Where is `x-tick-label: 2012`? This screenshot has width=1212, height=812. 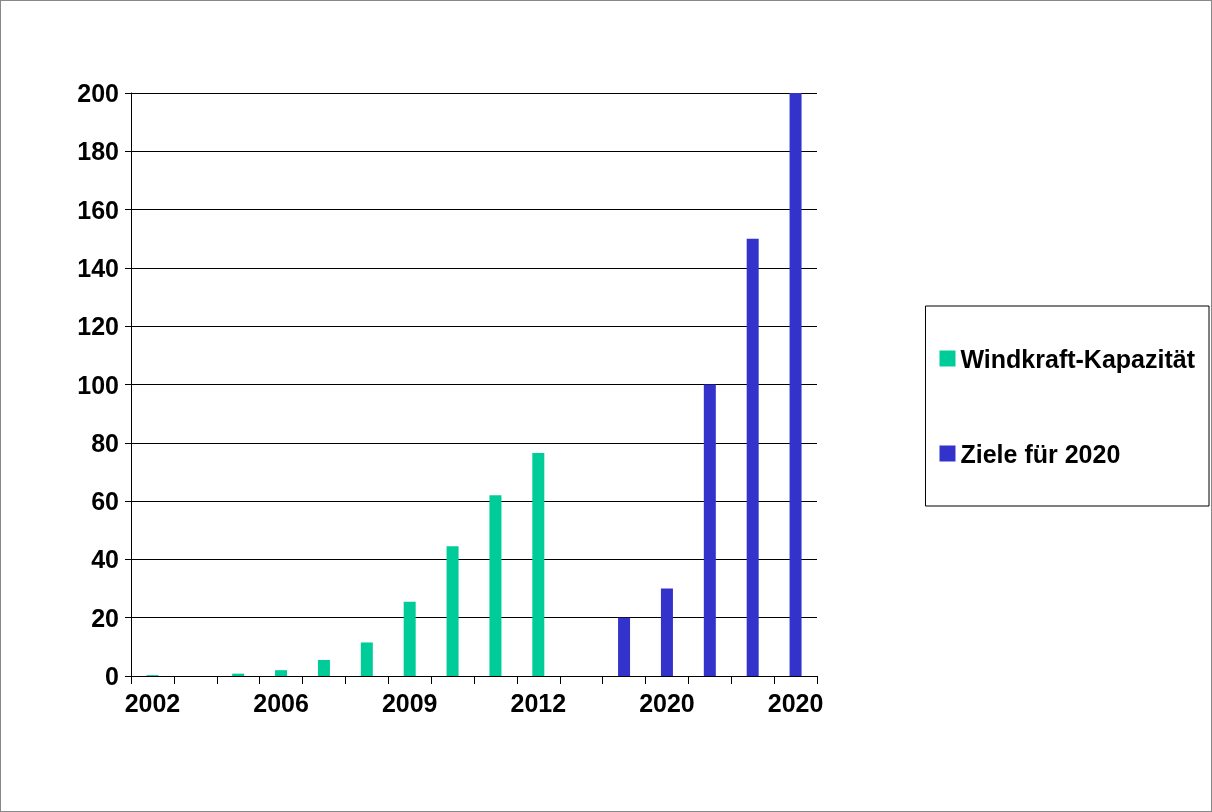 x-tick-label: 2012 is located at coordinates (538, 702).